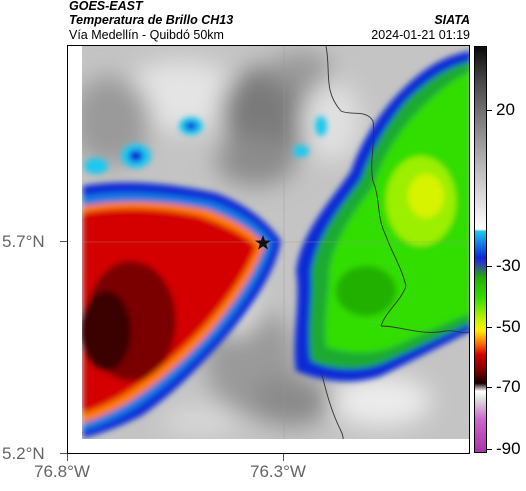 Image resolution: width=526 pixels, height=491 pixels. Describe the element at coordinates (480, 249) in the screenshot. I see `colorbar` at that location.